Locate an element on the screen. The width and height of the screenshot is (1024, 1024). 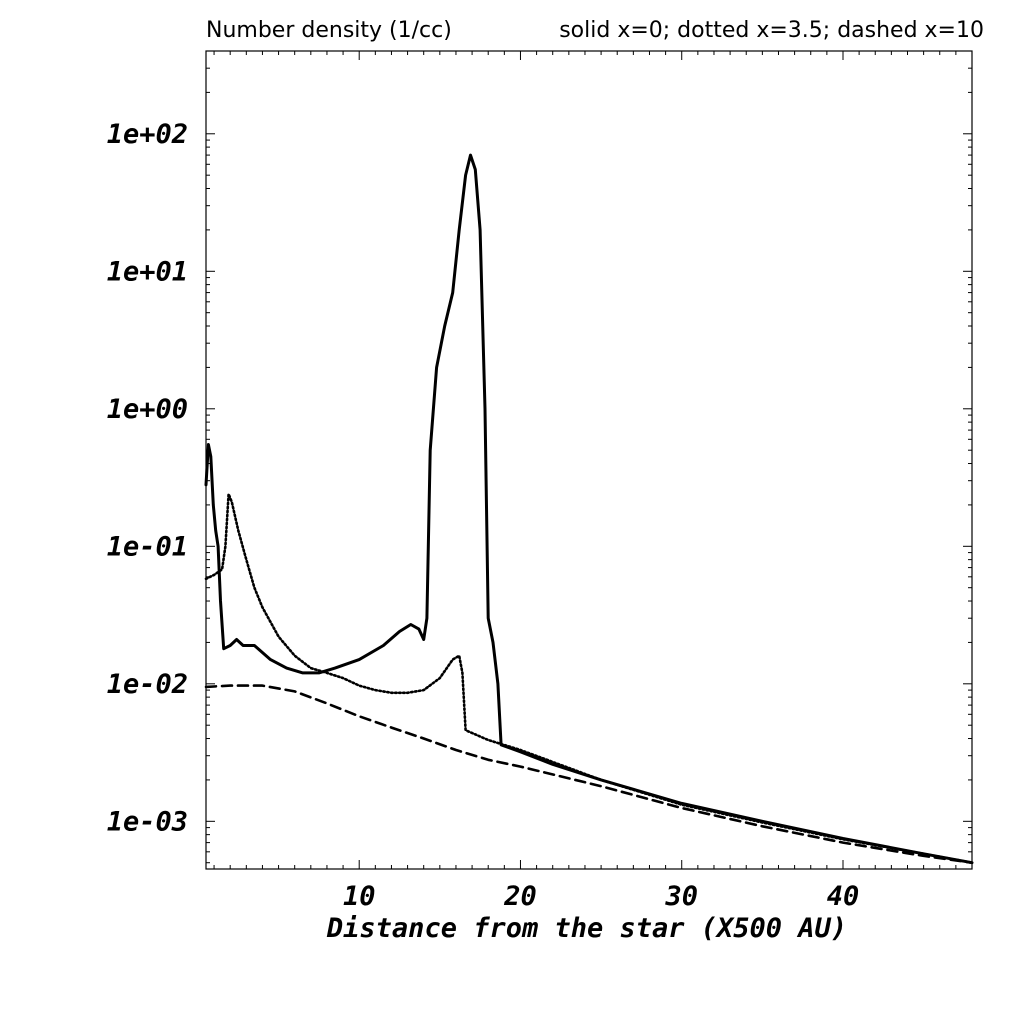
x-tick-label: 40 is located at coordinates (843, 896).